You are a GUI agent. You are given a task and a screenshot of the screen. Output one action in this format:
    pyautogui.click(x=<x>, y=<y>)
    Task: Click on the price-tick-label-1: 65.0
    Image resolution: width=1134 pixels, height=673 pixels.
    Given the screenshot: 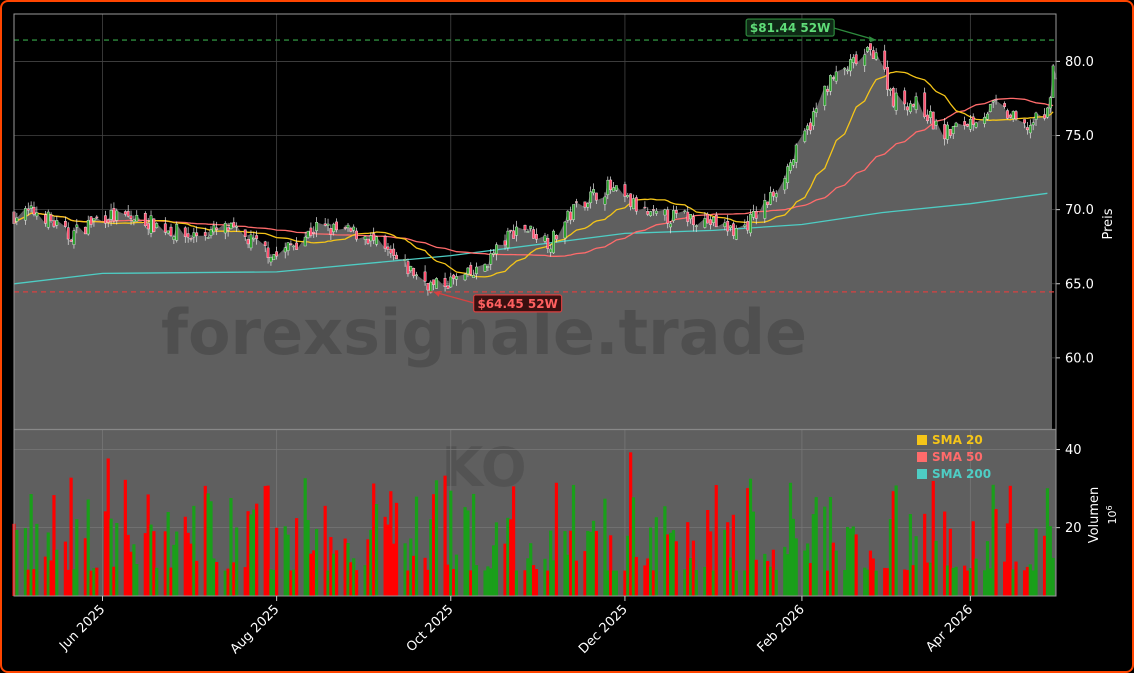 What is the action you would take?
    pyautogui.click(x=1079, y=284)
    